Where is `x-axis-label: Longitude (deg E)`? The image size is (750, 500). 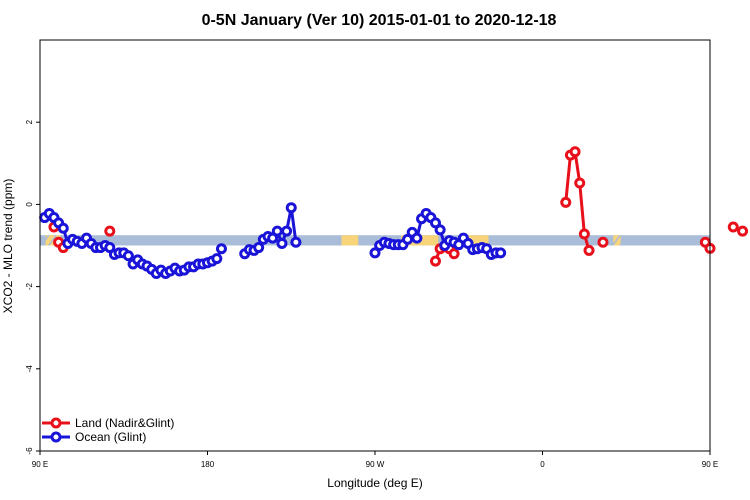
x-axis-label: Longitude (deg E) is located at coordinates (374, 483).